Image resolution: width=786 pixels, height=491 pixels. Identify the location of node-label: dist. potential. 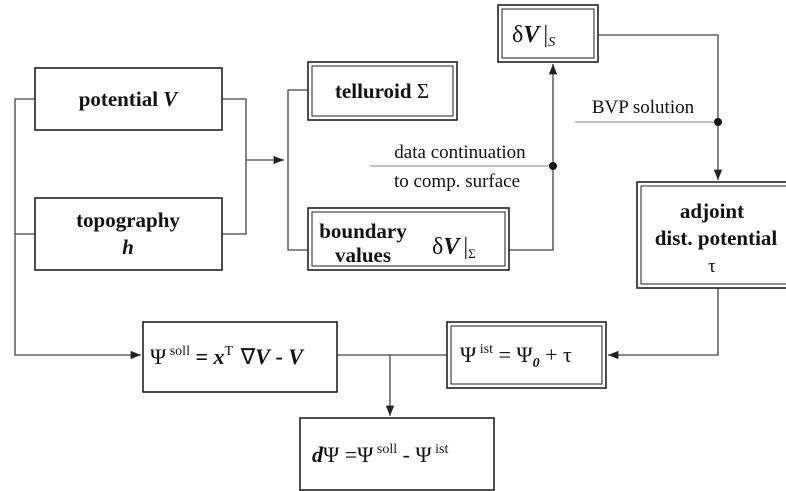
(716, 238).